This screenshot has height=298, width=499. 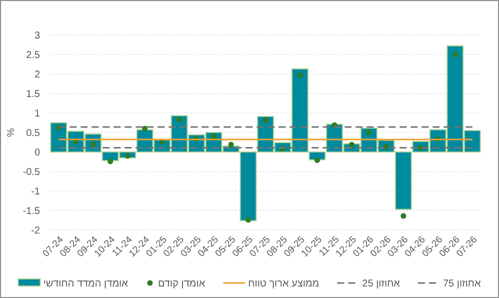 I want to click on y-tick-label: -0.5, so click(x=31, y=172).